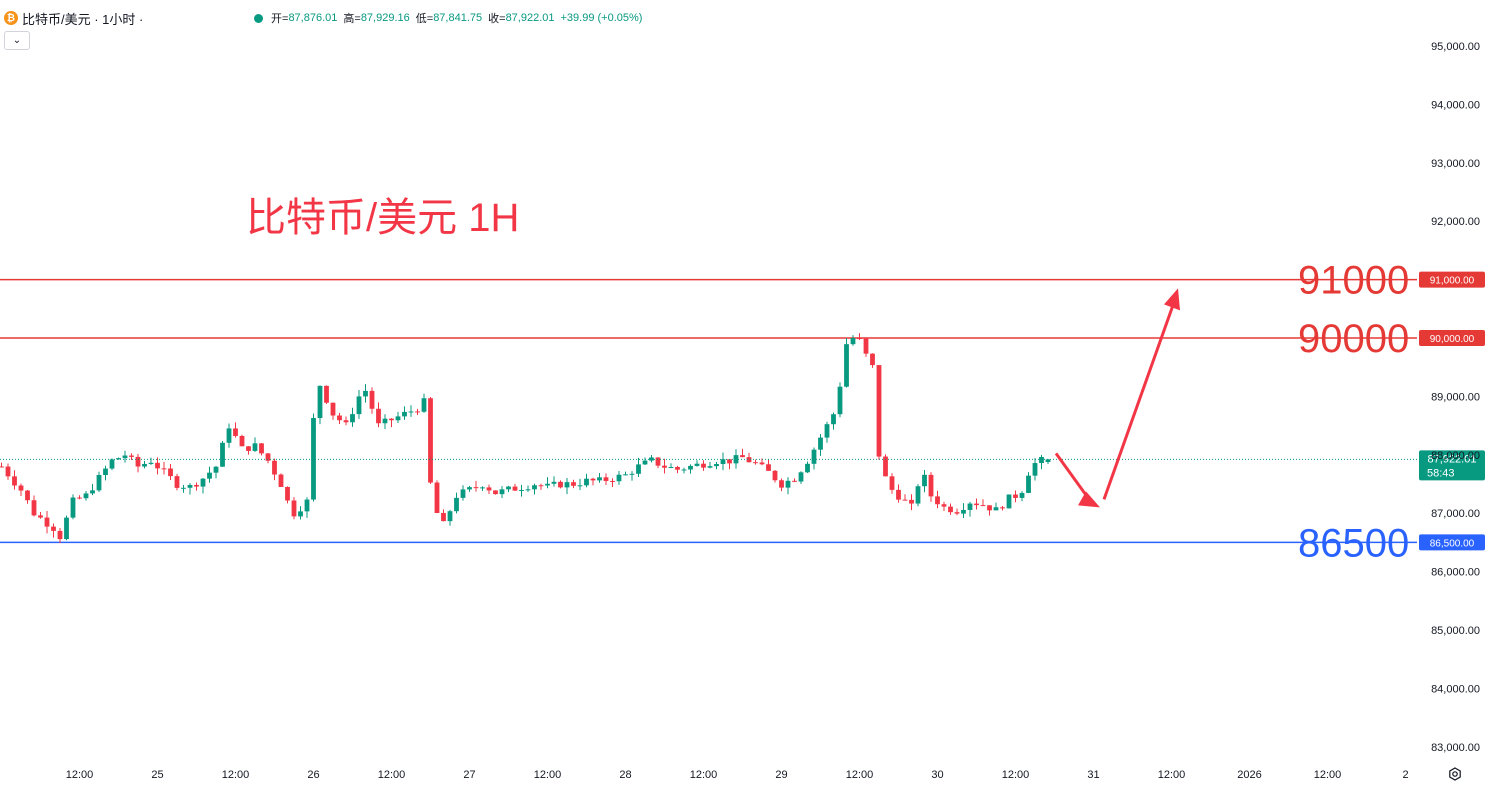  I want to click on chevron-down-icon: ⌄, so click(17, 40).